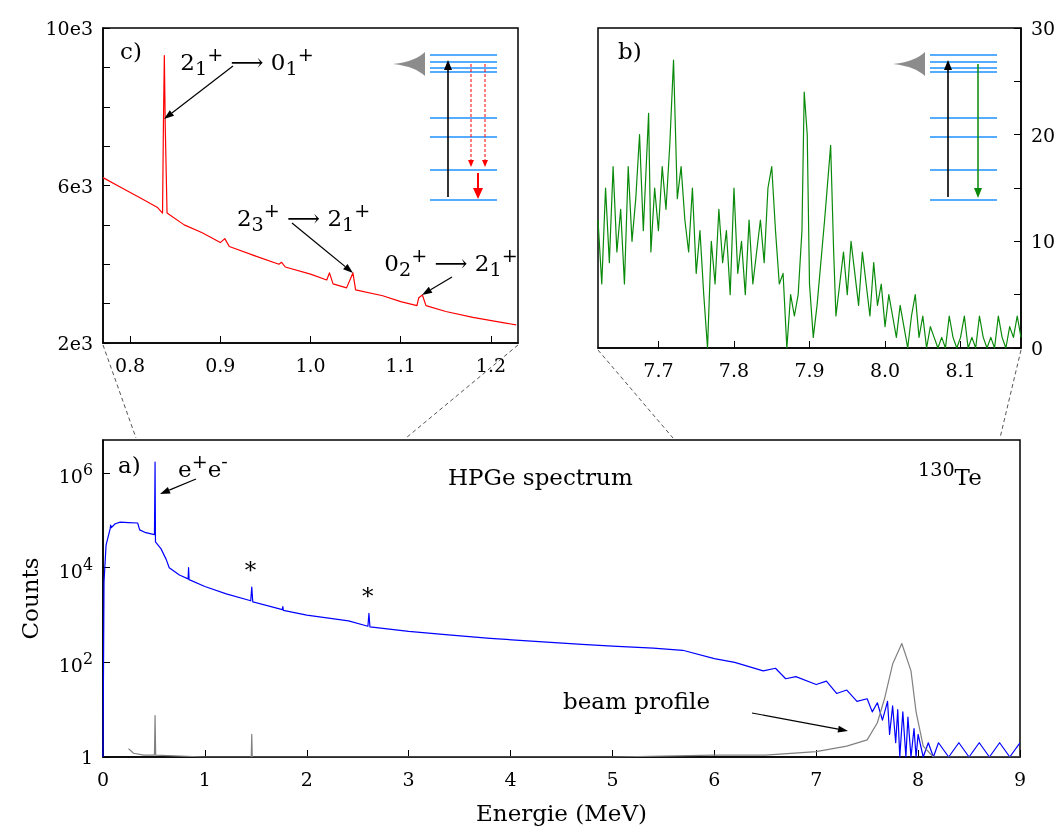 The height and width of the screenshot is (839, 1064). Describe the element at coordinates (540, 477) in the screenshot. I see `annotation: HPGe spectrum` at that location.